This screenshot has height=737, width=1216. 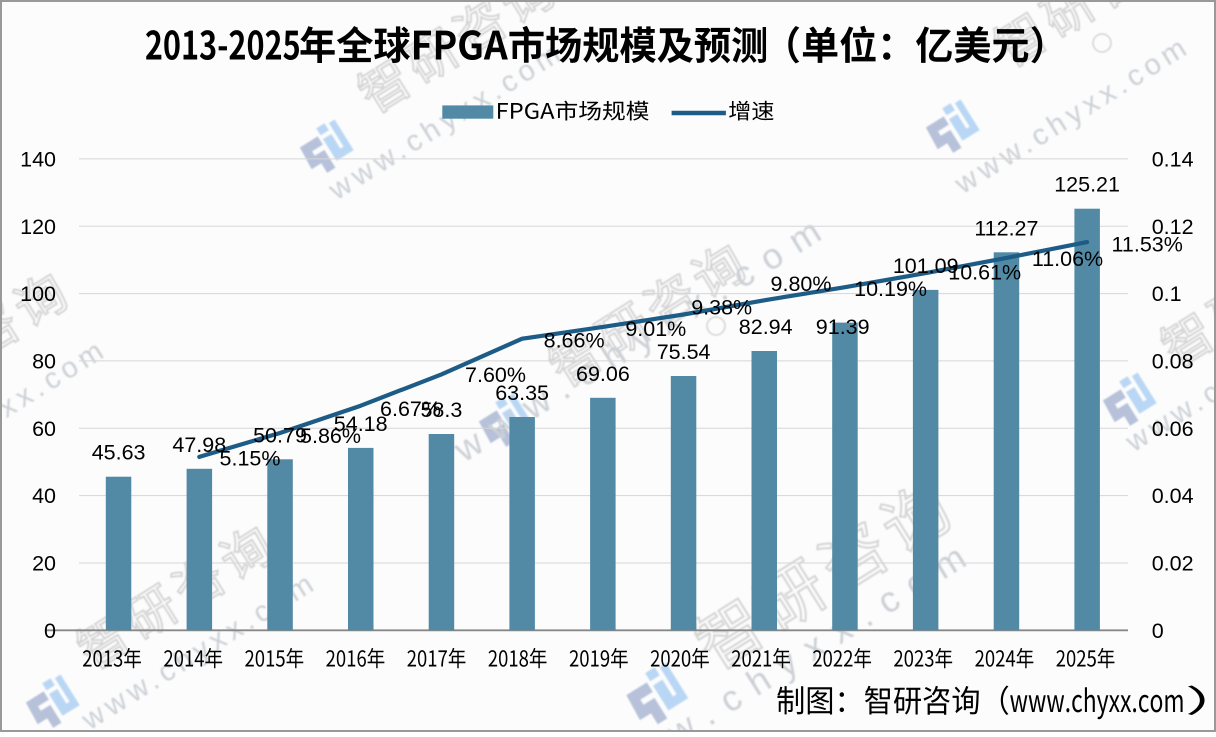 What do you see at coordinates (1006, 228) in the screenshot?
I see `svg-text: 112.27` at bounding box center [1006, 228].